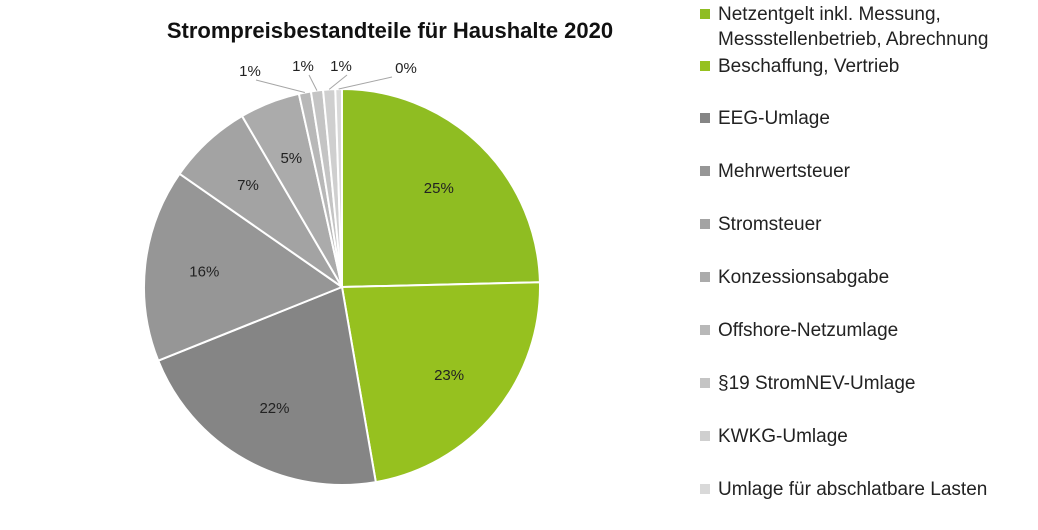 The height and width of the screenshot is (530, 1038). Describe the element at coordinates (770, 224) in the screenshot. I see `legend-label: Stromsteuer` at that location.